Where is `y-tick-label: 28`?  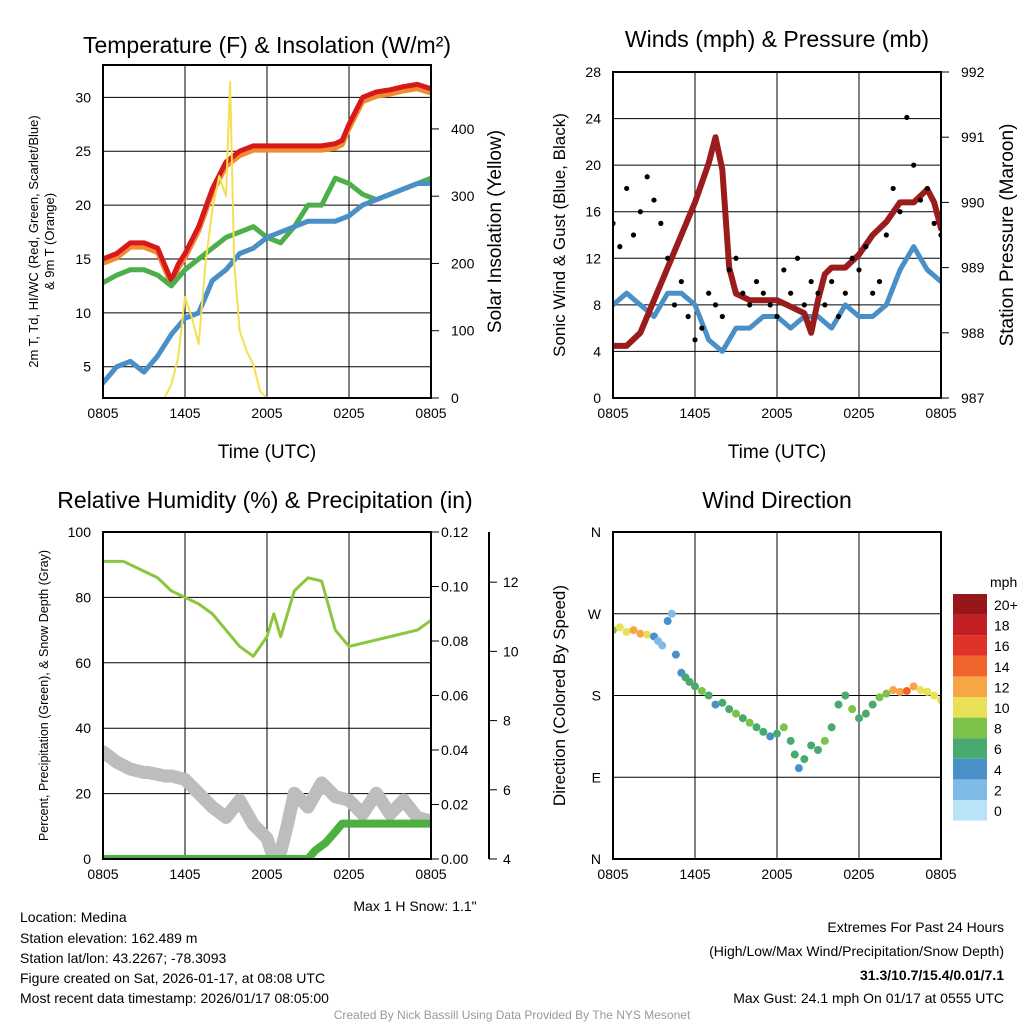 y-tick-label: 28 is located at coordinates (593, 72).